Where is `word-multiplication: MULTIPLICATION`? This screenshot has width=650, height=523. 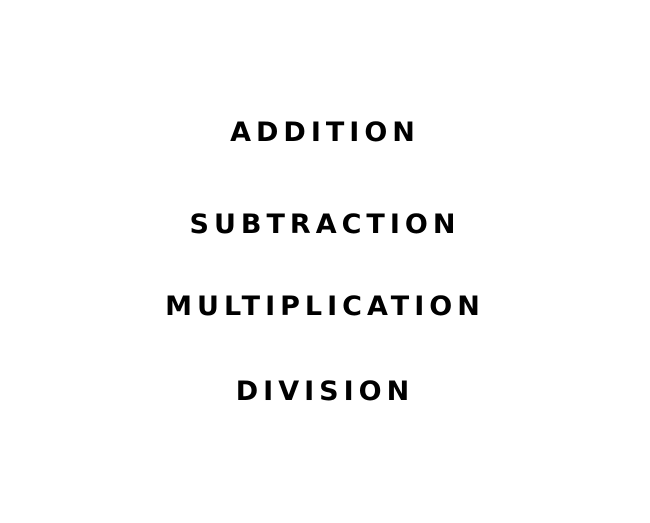
word-multiplication: MULTIPLICATION is located at coordinates (325, 306).